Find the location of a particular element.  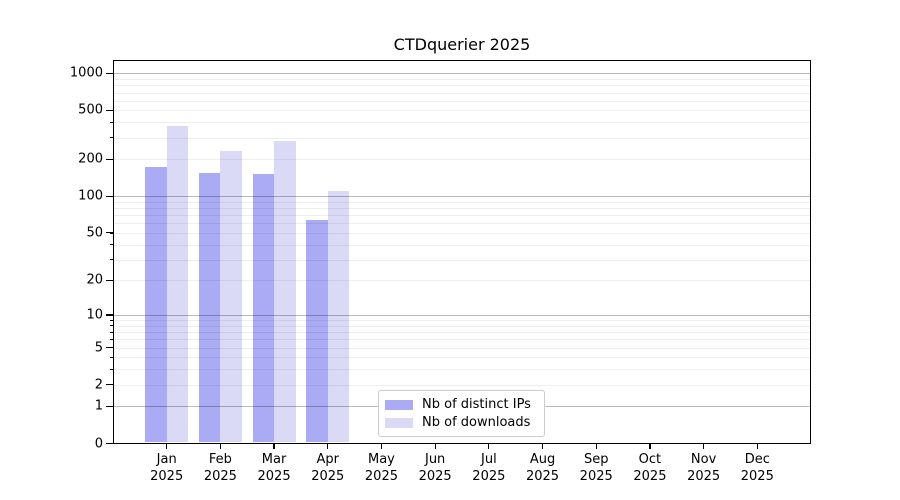

x-tick-mark-jul is located at coordinates (489, 446).